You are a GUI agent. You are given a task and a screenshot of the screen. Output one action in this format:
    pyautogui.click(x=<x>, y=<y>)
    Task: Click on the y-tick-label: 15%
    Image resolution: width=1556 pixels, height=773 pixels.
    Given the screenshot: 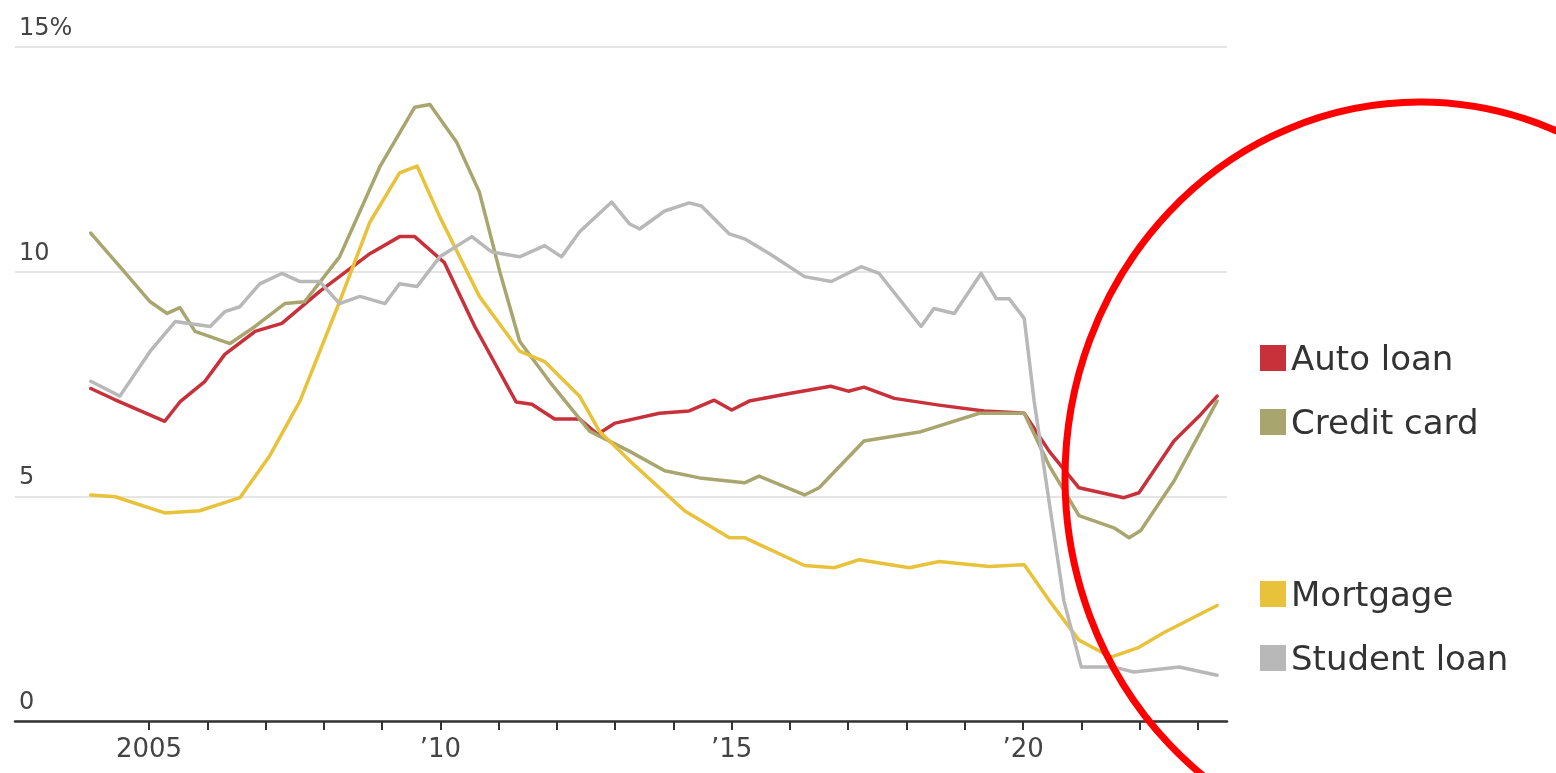 What is the action you would take?
    pyautogui.click(x=46, y=27)
    